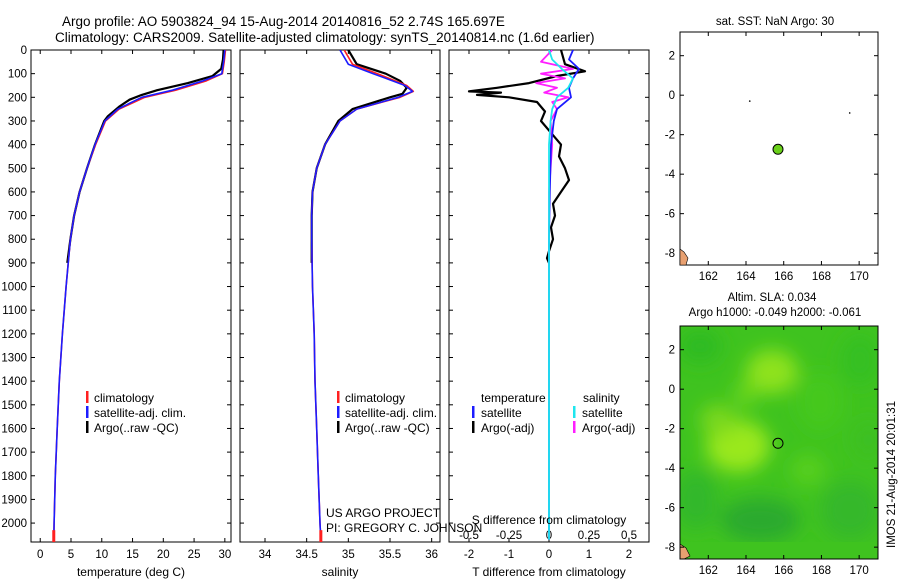 The height and width of the screenshot is (580, 900). I want to click on sla-map-x-tick-label: 170, so click(859, 571).